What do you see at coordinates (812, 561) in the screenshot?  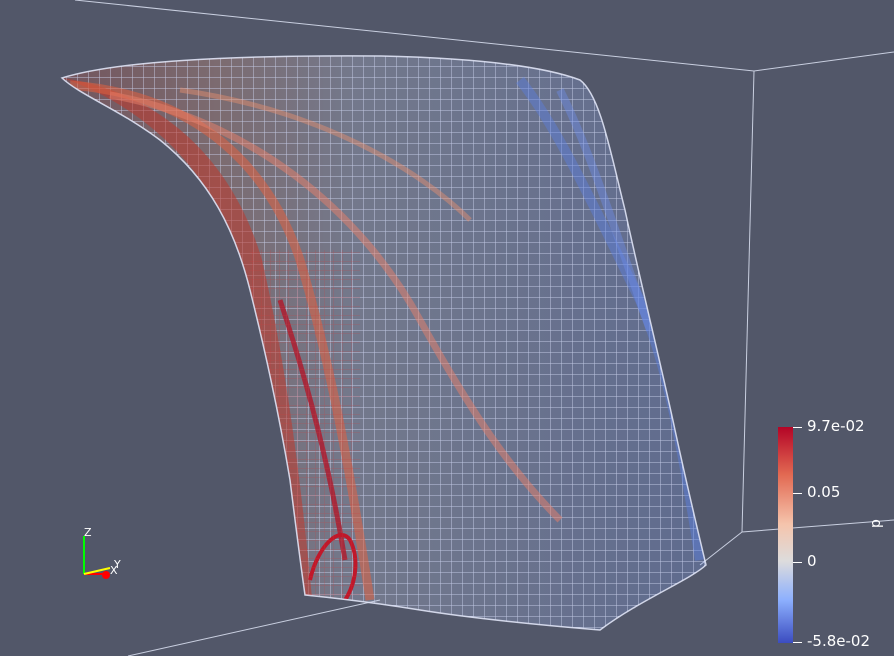 I see `scalar-bar-label-zero: 0` at bounding box center [812, 561].